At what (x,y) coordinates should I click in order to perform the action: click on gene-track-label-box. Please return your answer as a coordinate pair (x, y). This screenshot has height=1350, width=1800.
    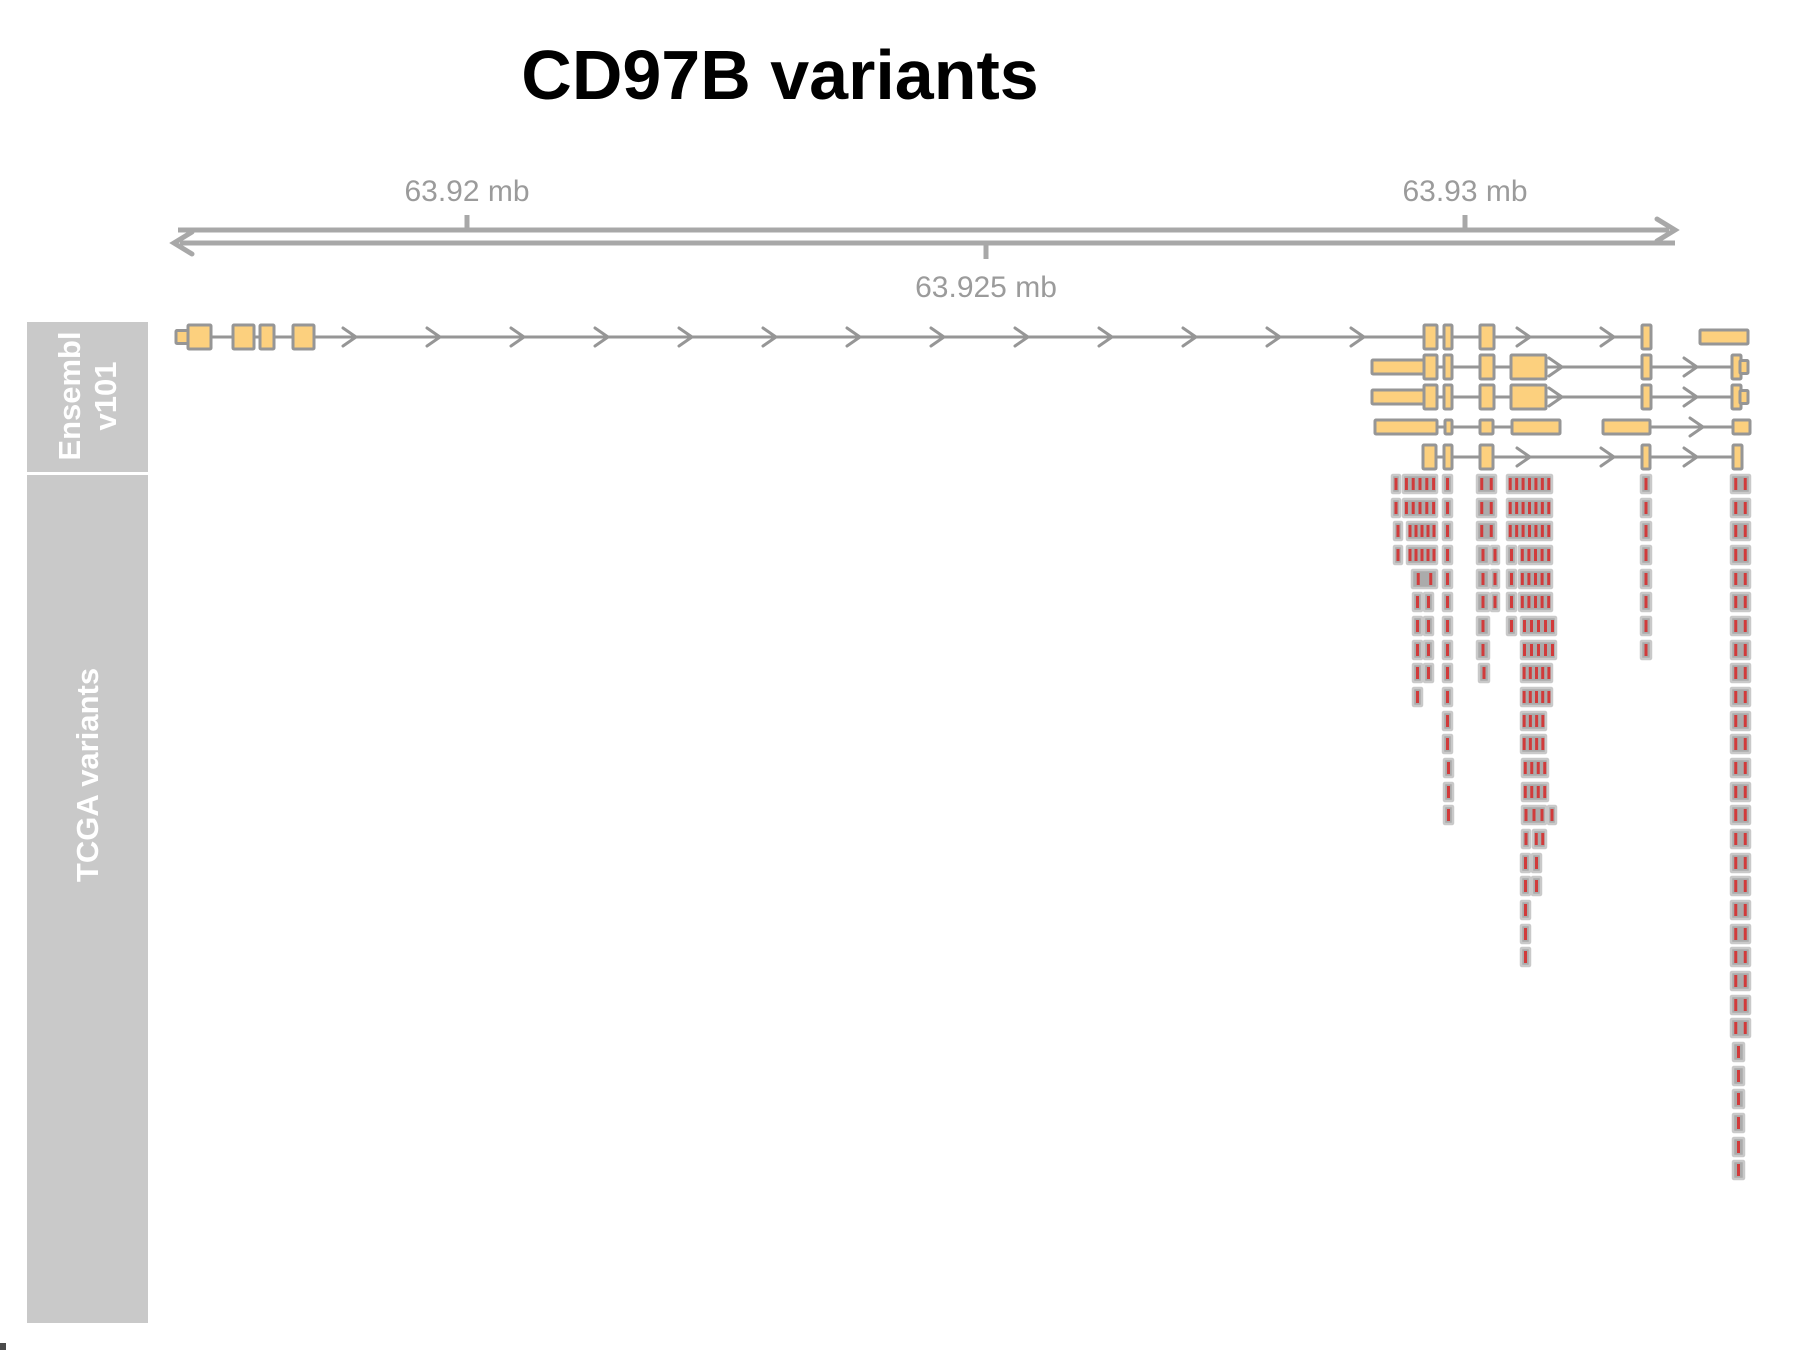
    Looking at the image, I should click on (87, 397).